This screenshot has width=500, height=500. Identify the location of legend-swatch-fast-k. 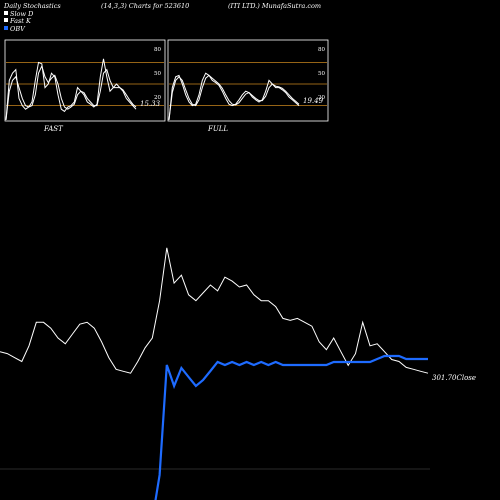
(6, 20).